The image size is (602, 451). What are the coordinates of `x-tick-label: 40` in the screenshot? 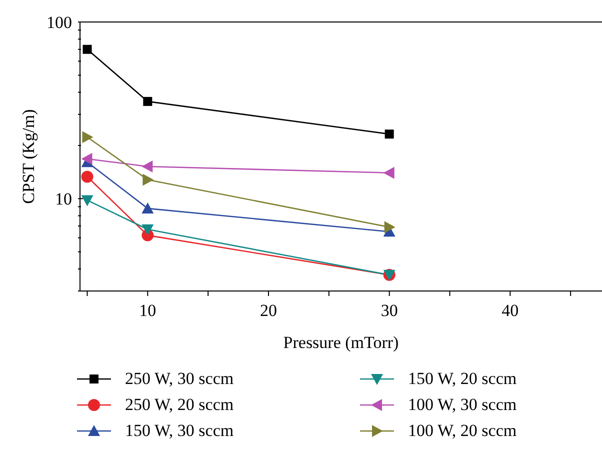 It's located at (510, 310).